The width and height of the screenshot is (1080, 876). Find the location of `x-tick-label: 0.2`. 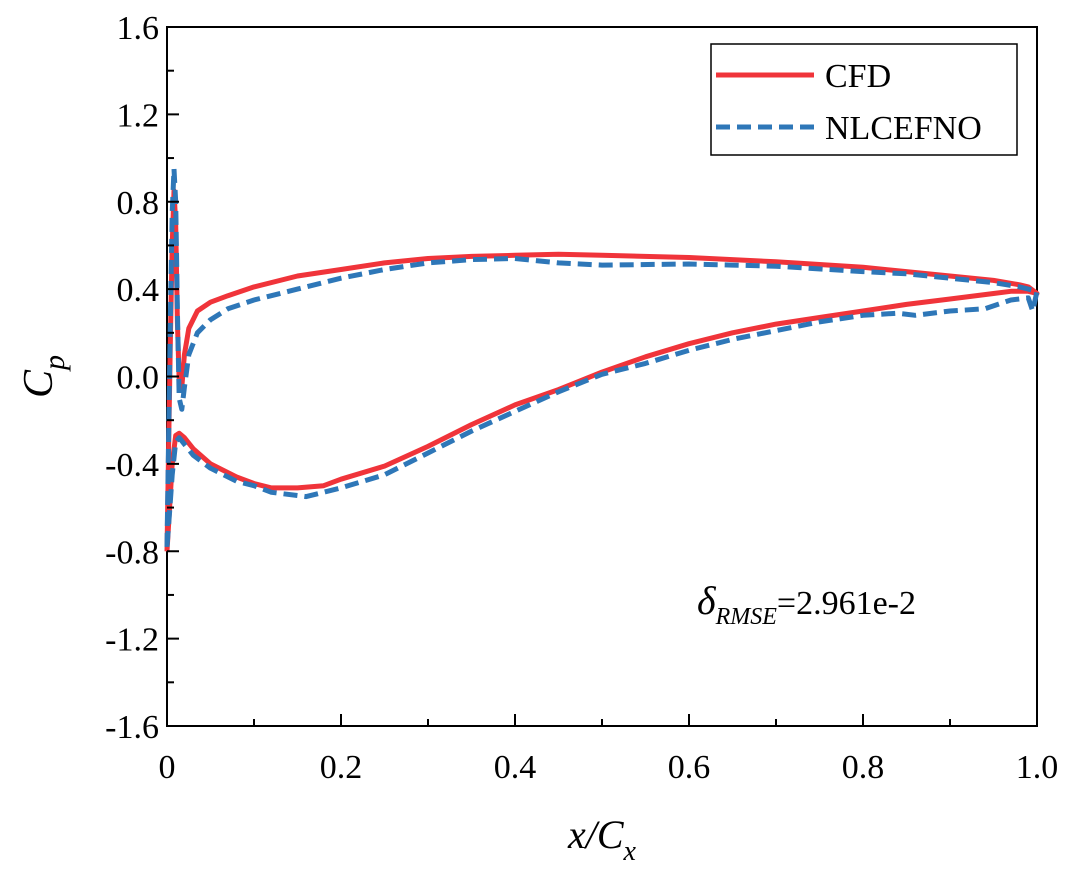

x-tick-label: 0.2 is located at coordinates (341, 767).